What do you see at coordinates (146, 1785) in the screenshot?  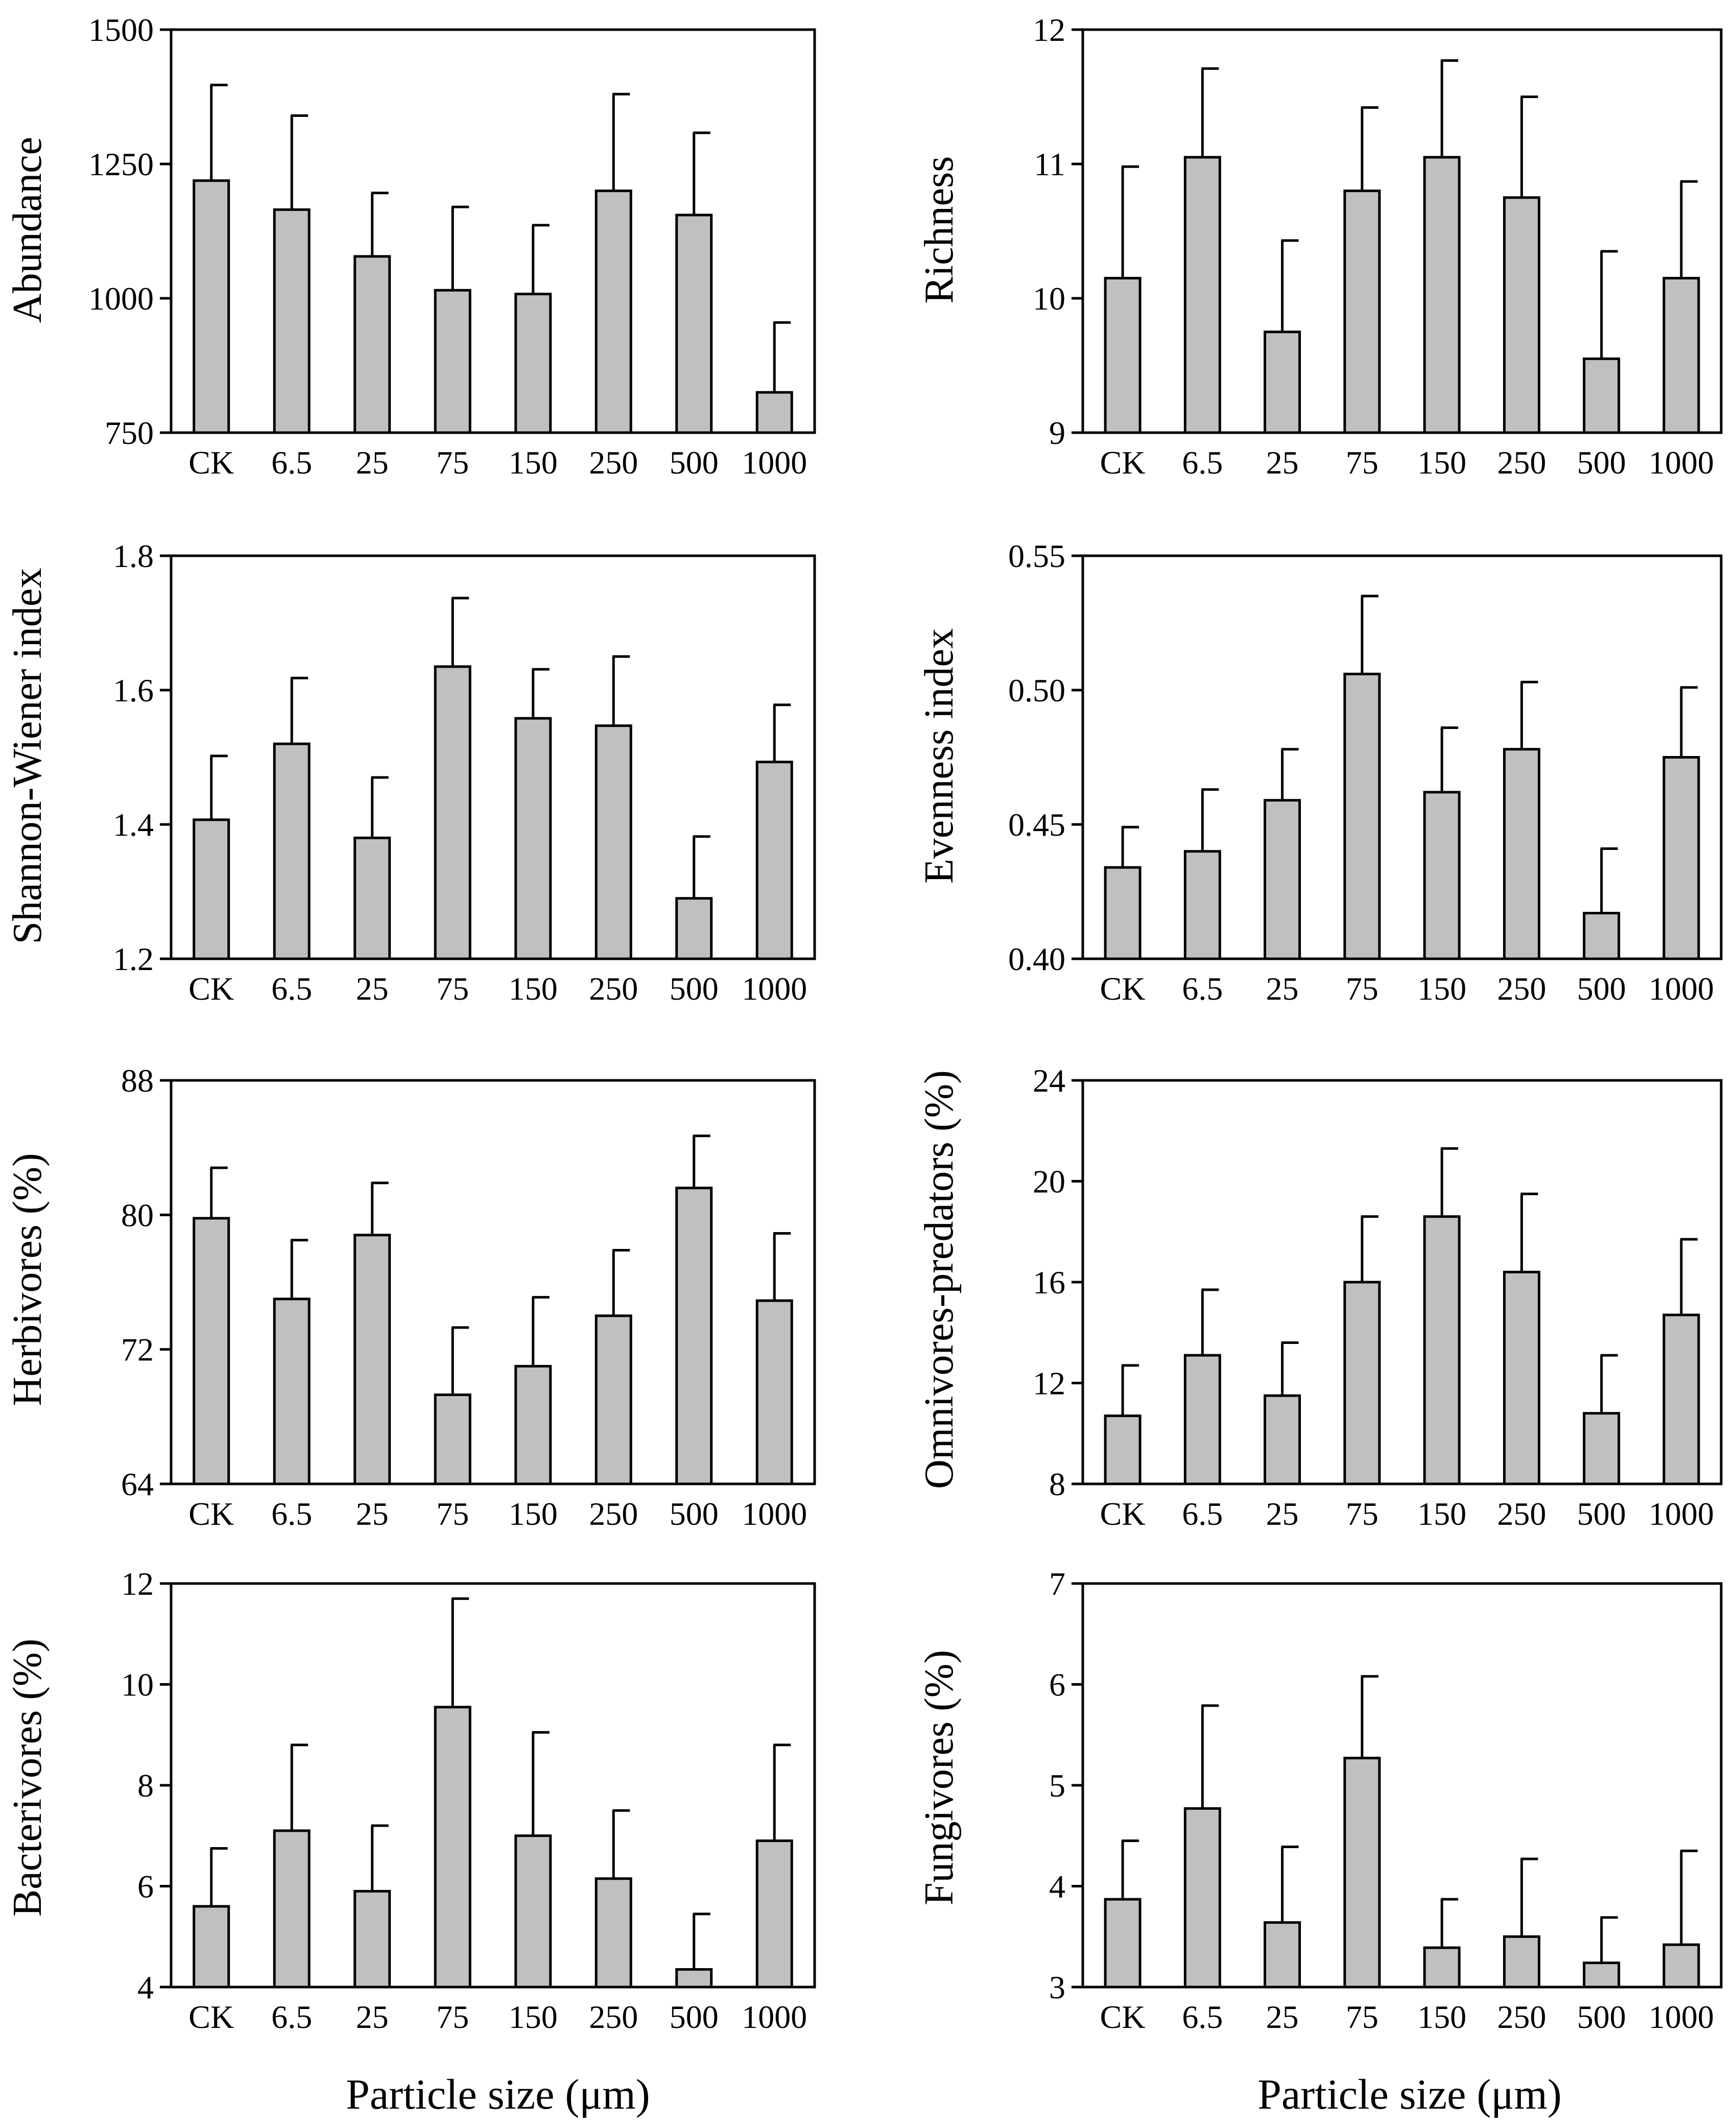 I see `y-tick-label: 8` at bounding box center [146, 1785].